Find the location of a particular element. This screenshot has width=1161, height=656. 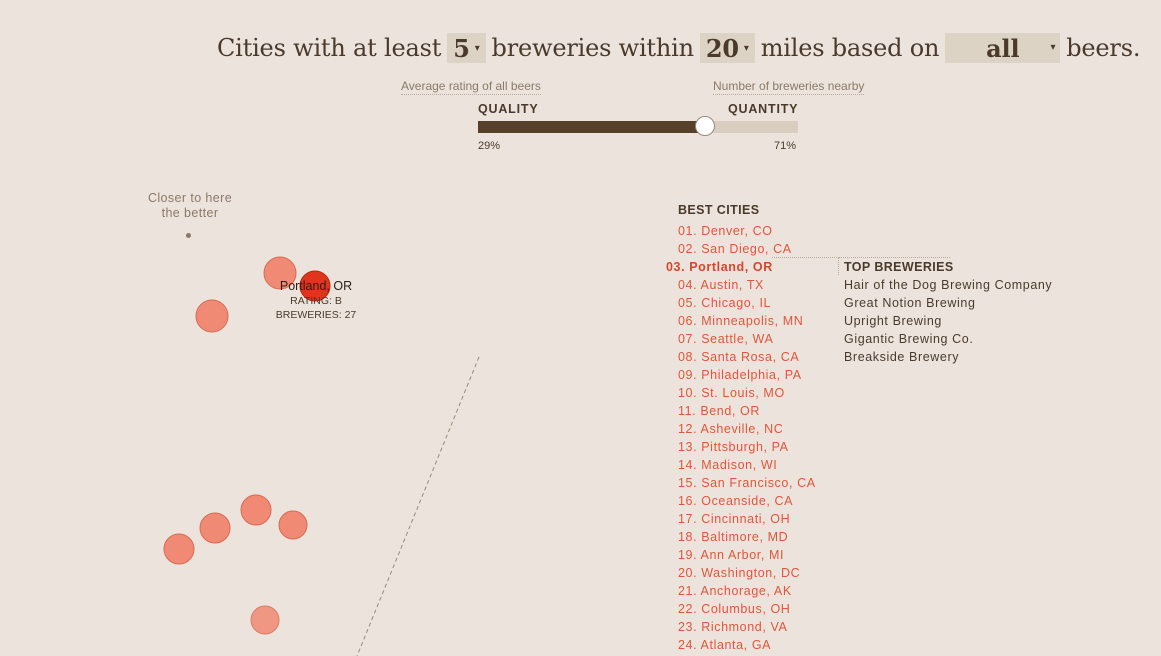

city-list-item: 03. Portland, OR is located at coordinates (719, 267).